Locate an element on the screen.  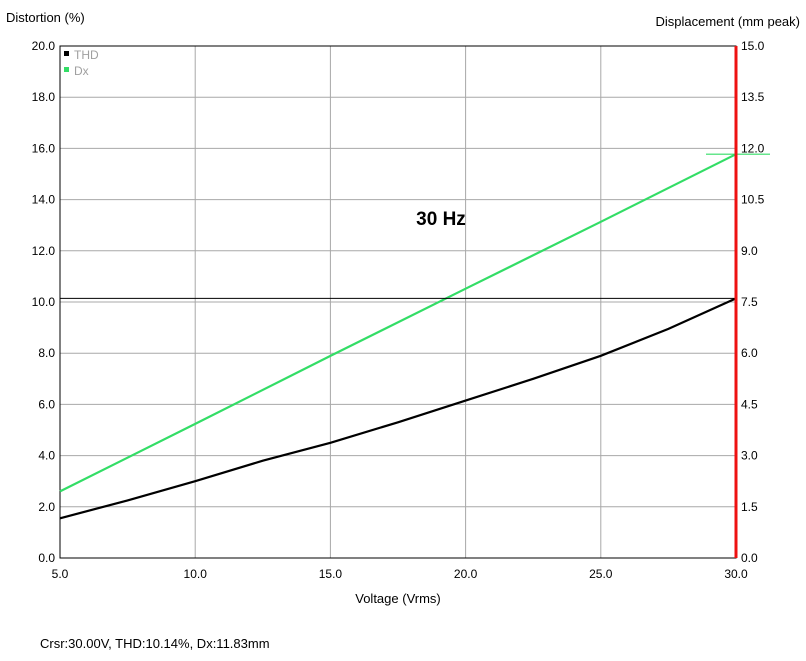
cursor-readout: Crsr:30.00V, THD:10.14%, Dx:11.83mm is located at coordinates (155, 643).